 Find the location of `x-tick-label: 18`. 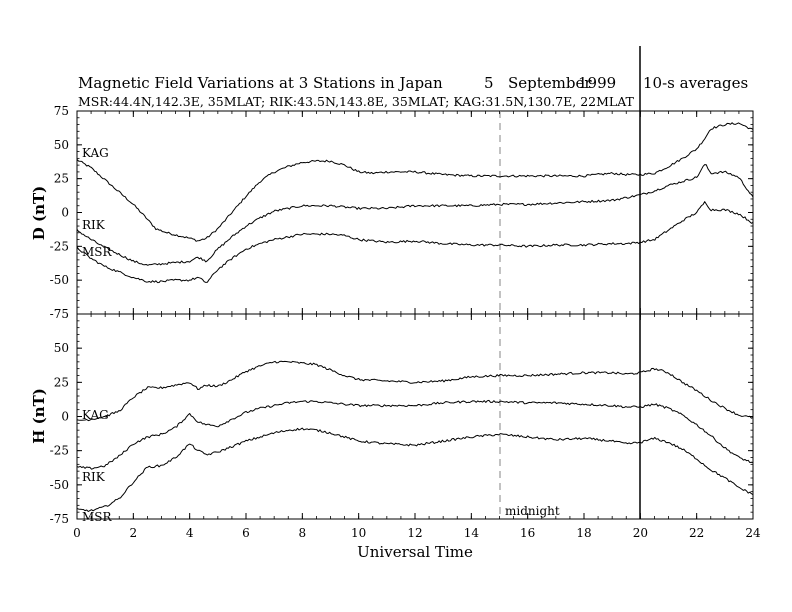

x-tick-label: 18 is located at coordinates (583, 533).